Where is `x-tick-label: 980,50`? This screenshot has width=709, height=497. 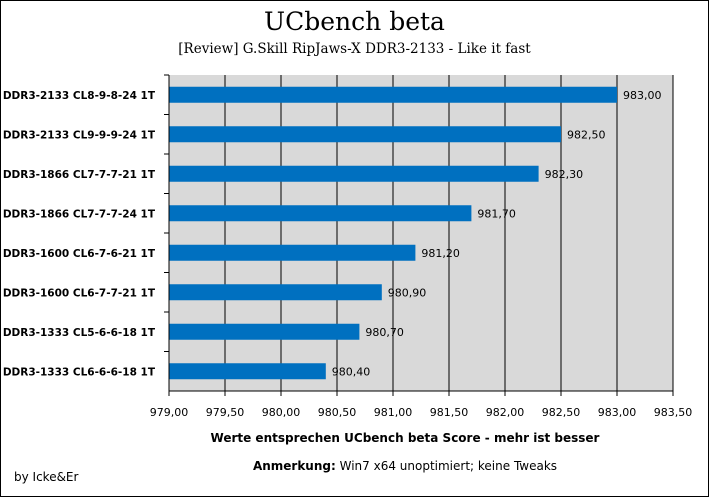
x-tick-label: 980,50 is located at coordinates (337, 412).